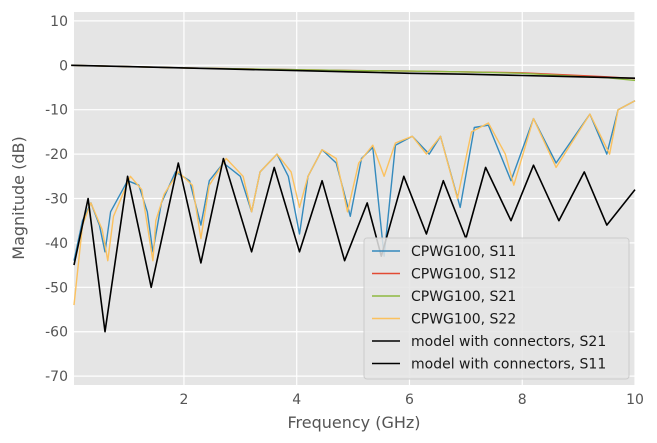  What do you see at coordinates (56, 155) in the screenshot?
I see `y-tick-label: -20` at bounding box center [56, 155].